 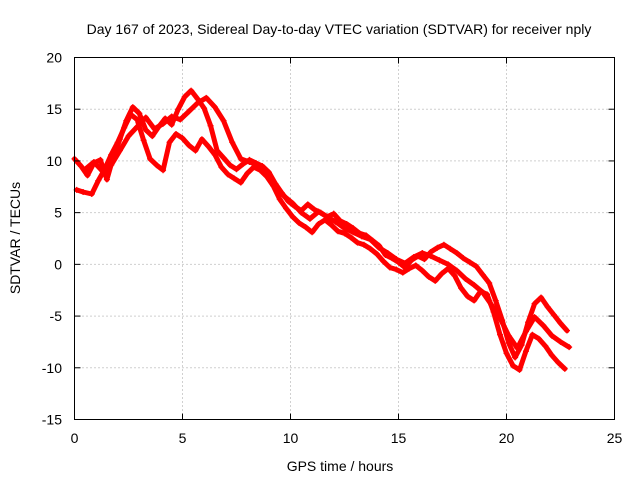 I want to click on x-tick-labels: 0 5 10 15 20 25, so click(x=347, y=438).